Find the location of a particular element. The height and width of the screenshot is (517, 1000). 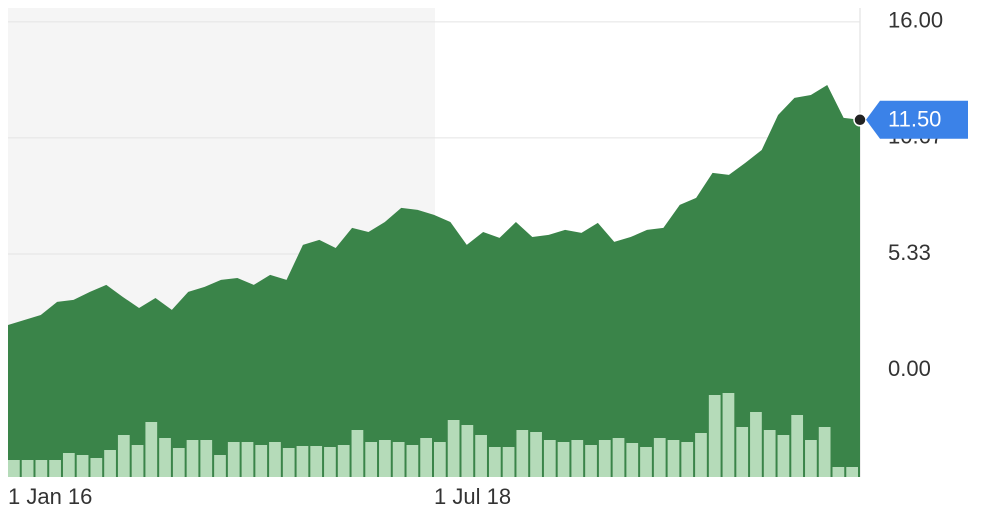

y-tick-label: 0.00 is located at coordinates (909, 368).